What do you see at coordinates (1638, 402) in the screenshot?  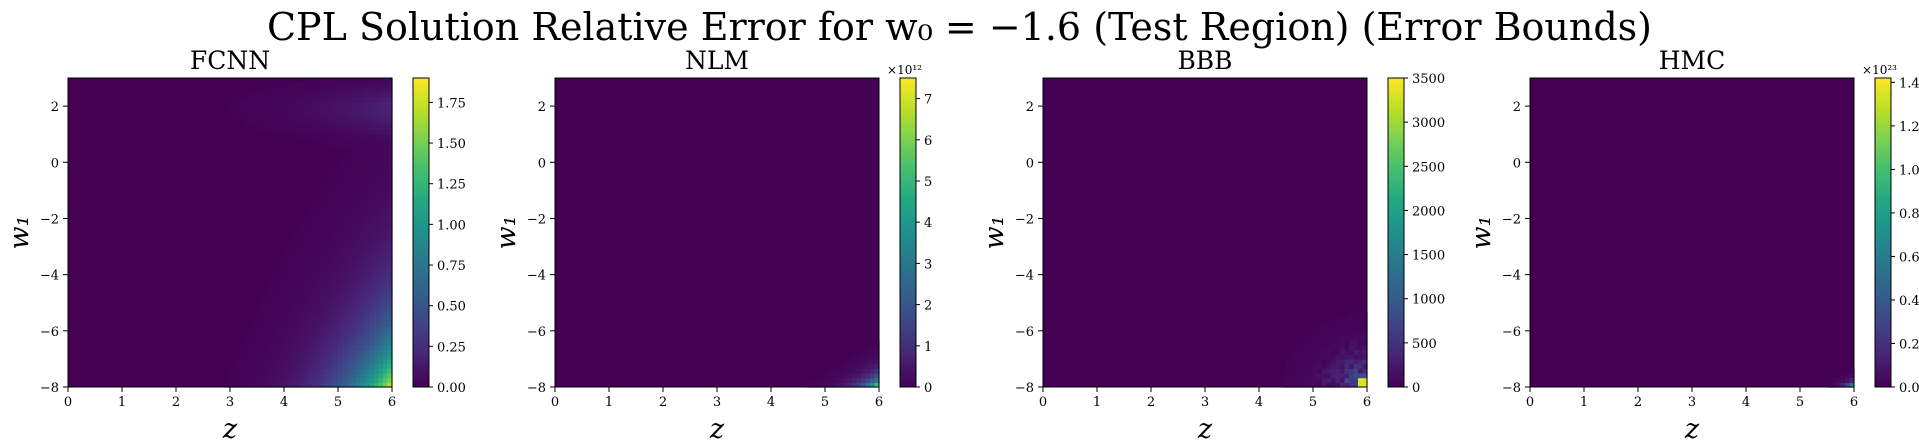 I see `x-tick-label: 2` at bounding box center [1638, 402].